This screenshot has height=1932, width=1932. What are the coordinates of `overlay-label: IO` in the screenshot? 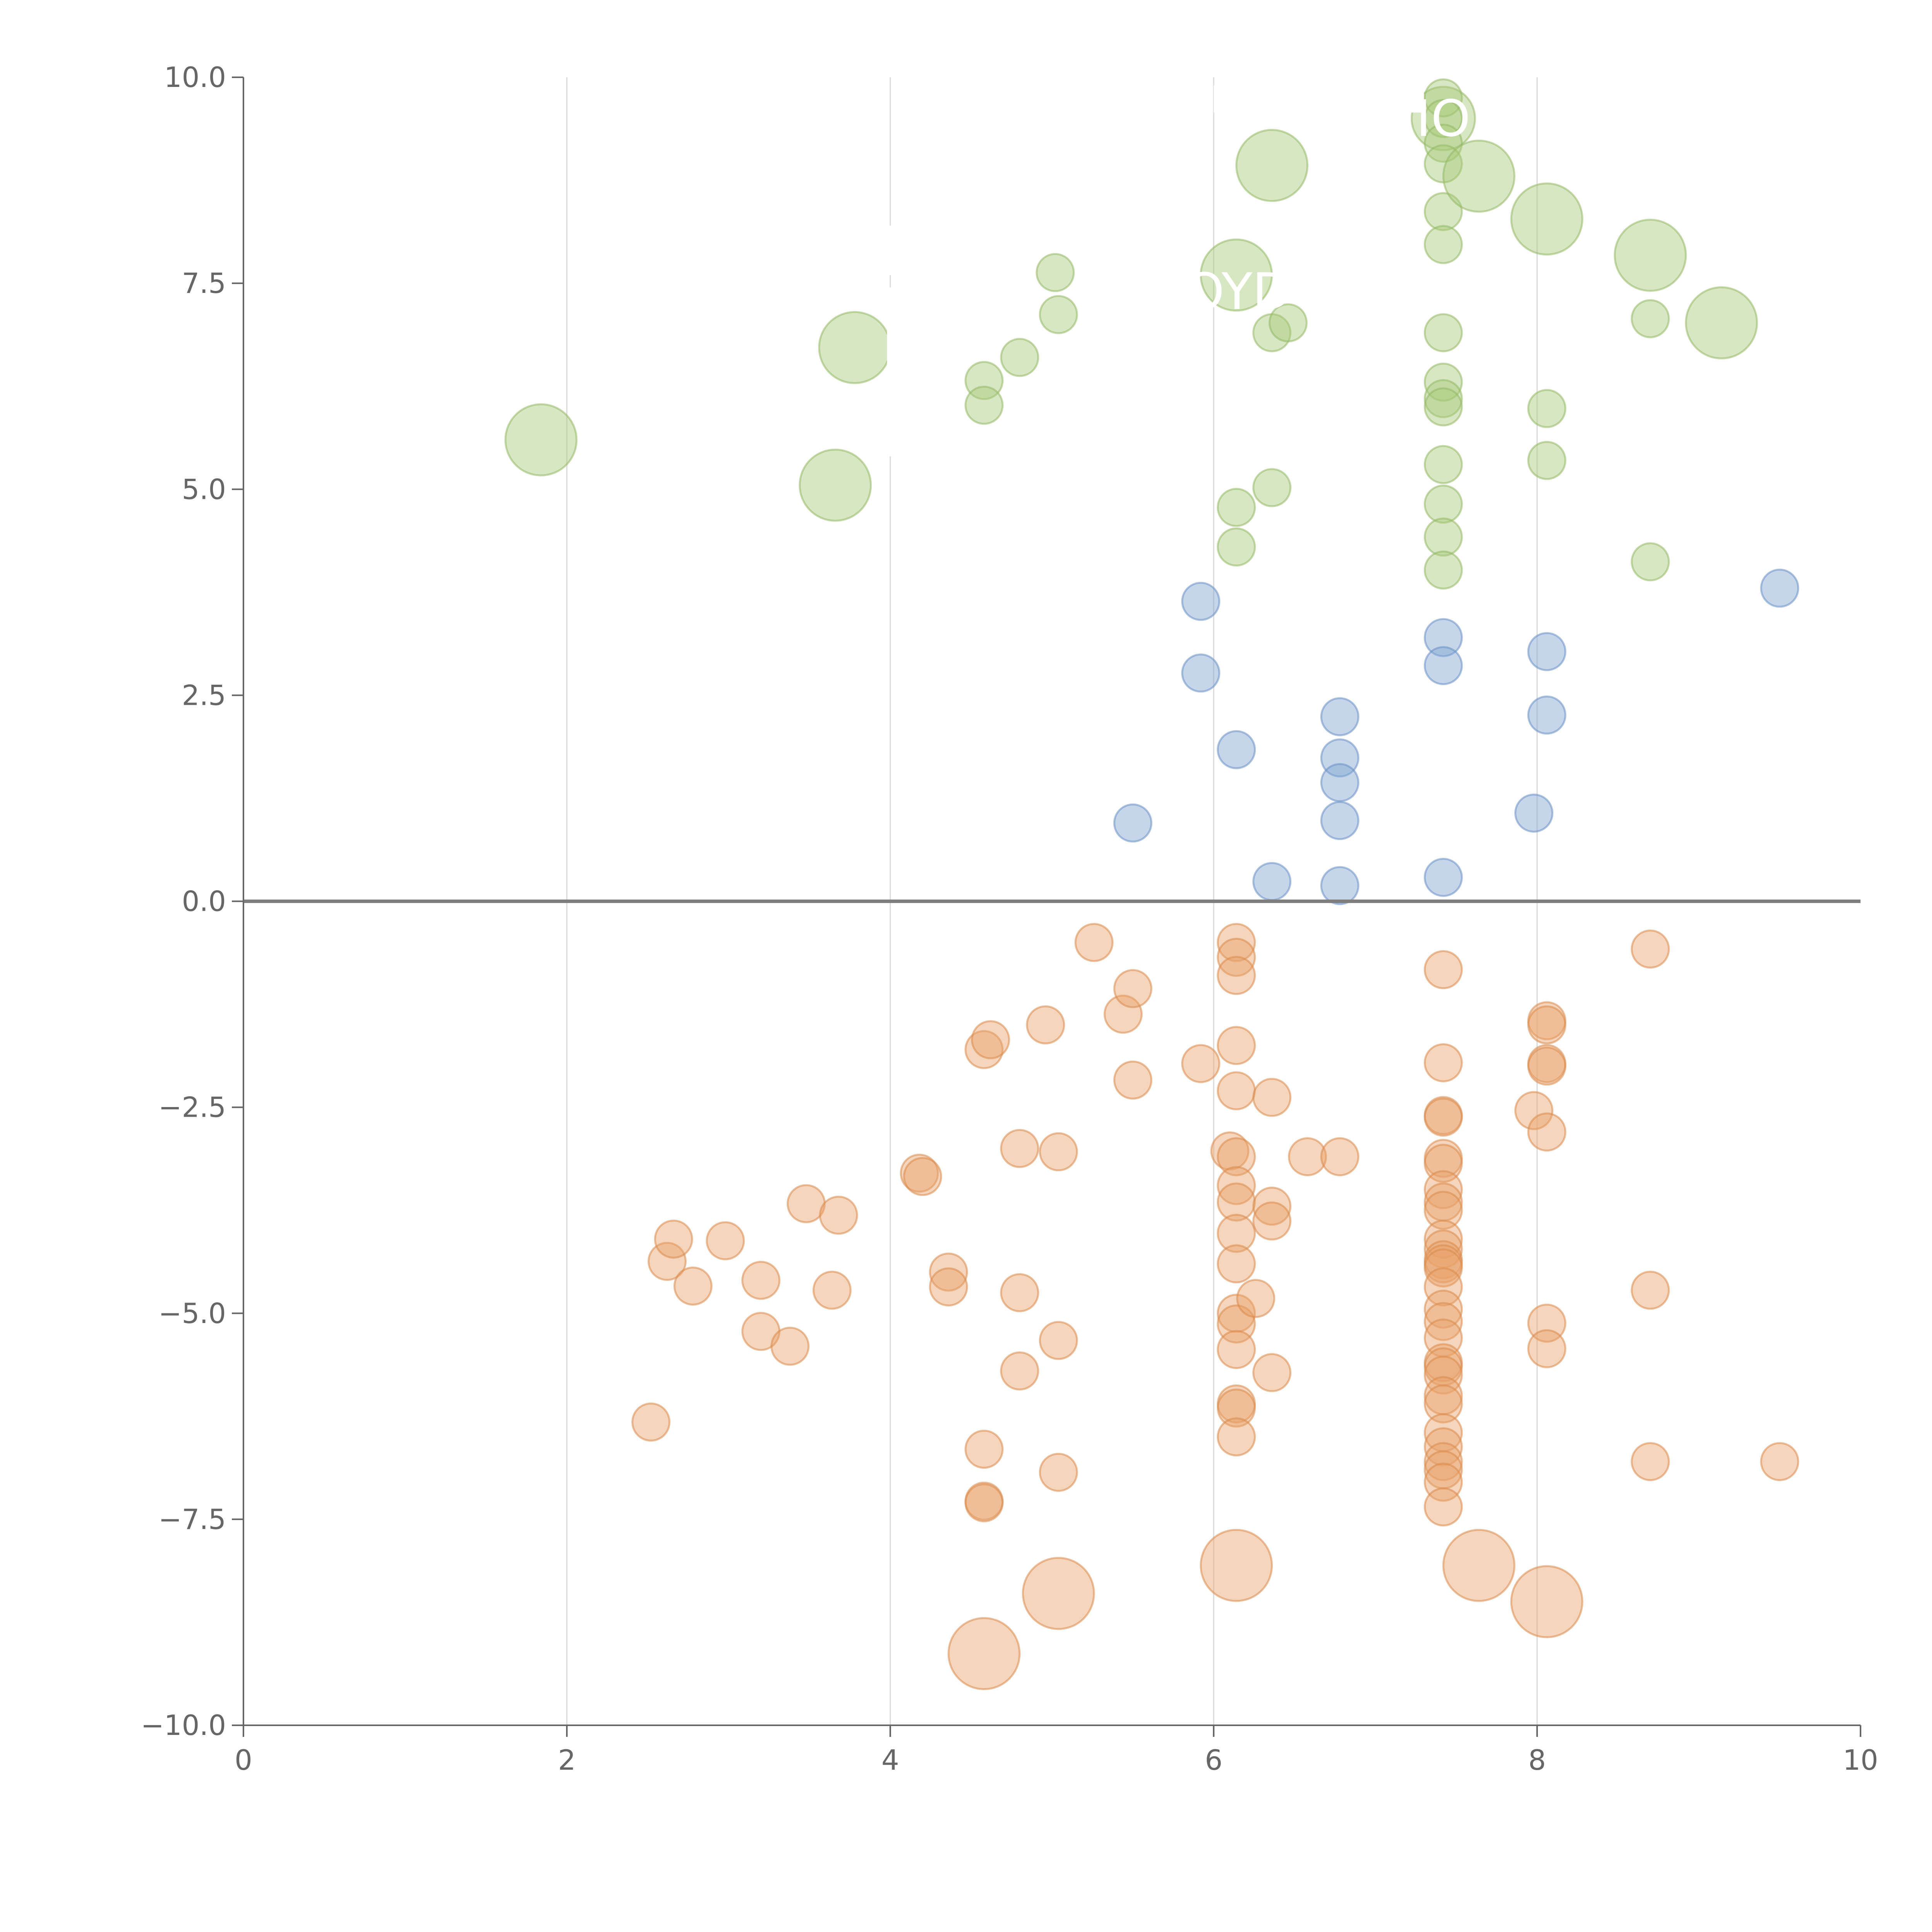 It's located at (1444, 119).